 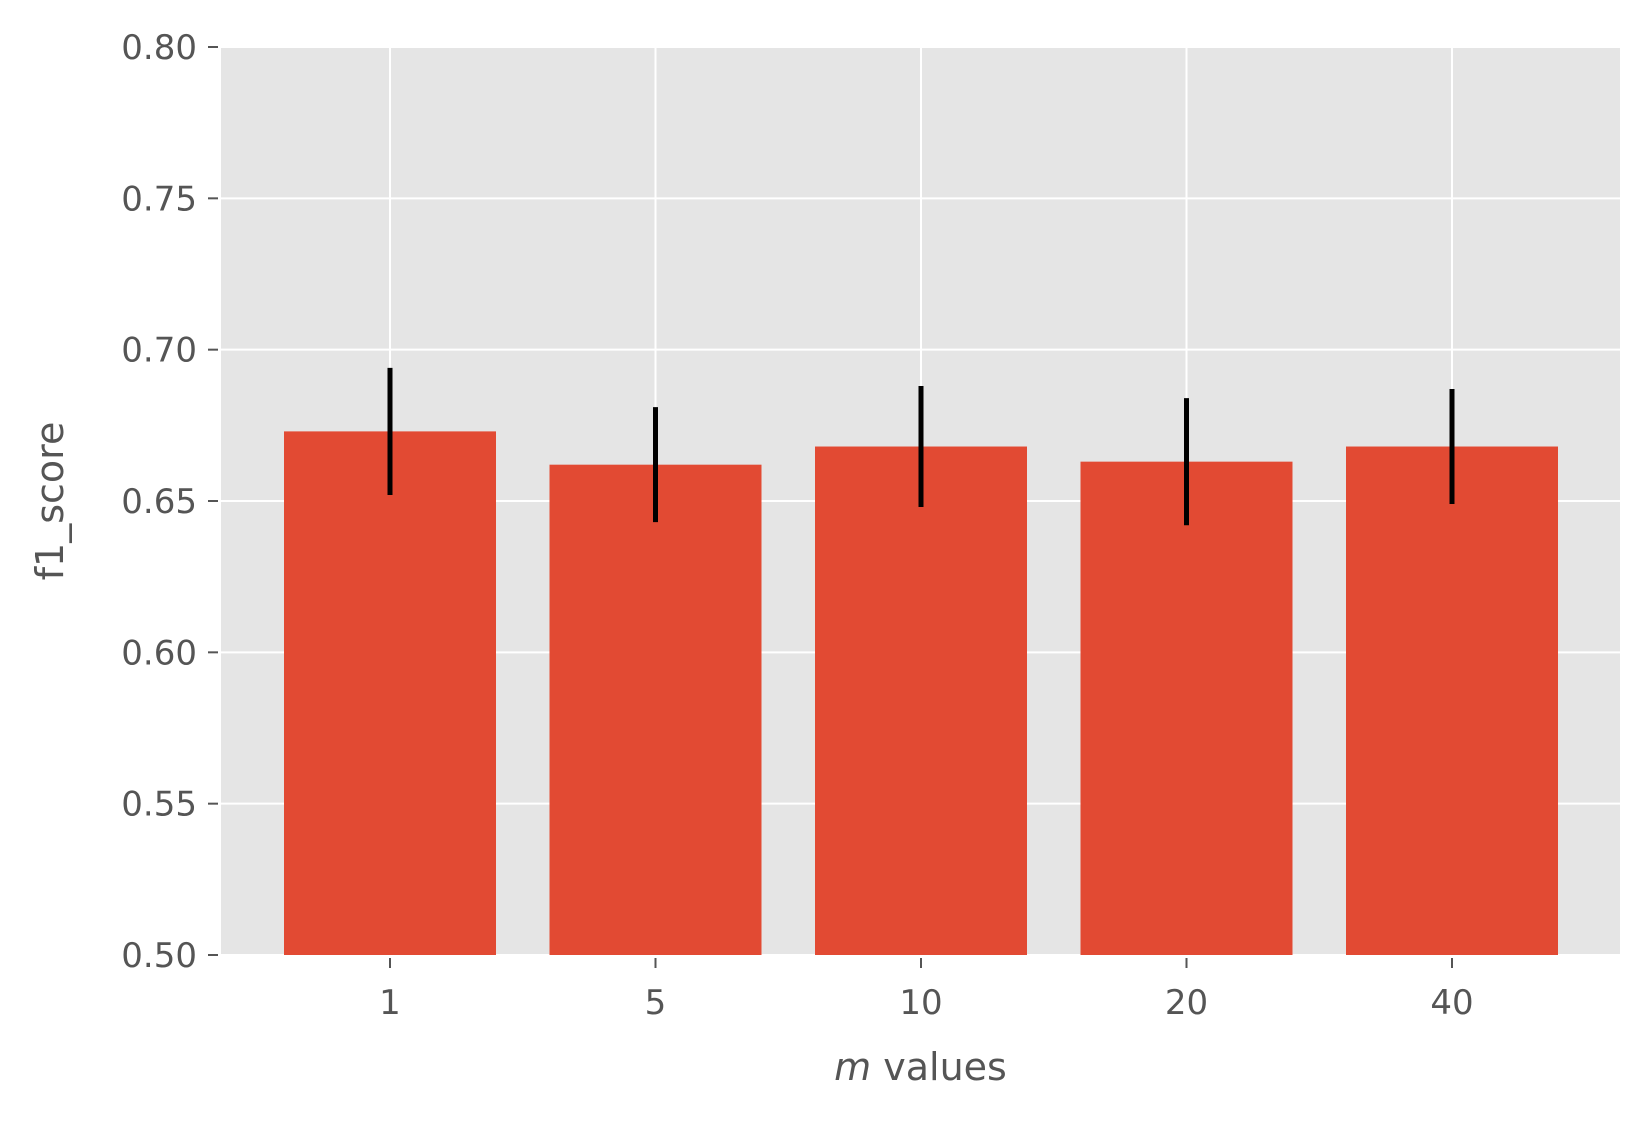 I want to click on y-tick-label: 0.65, so click(x=159, y=502).